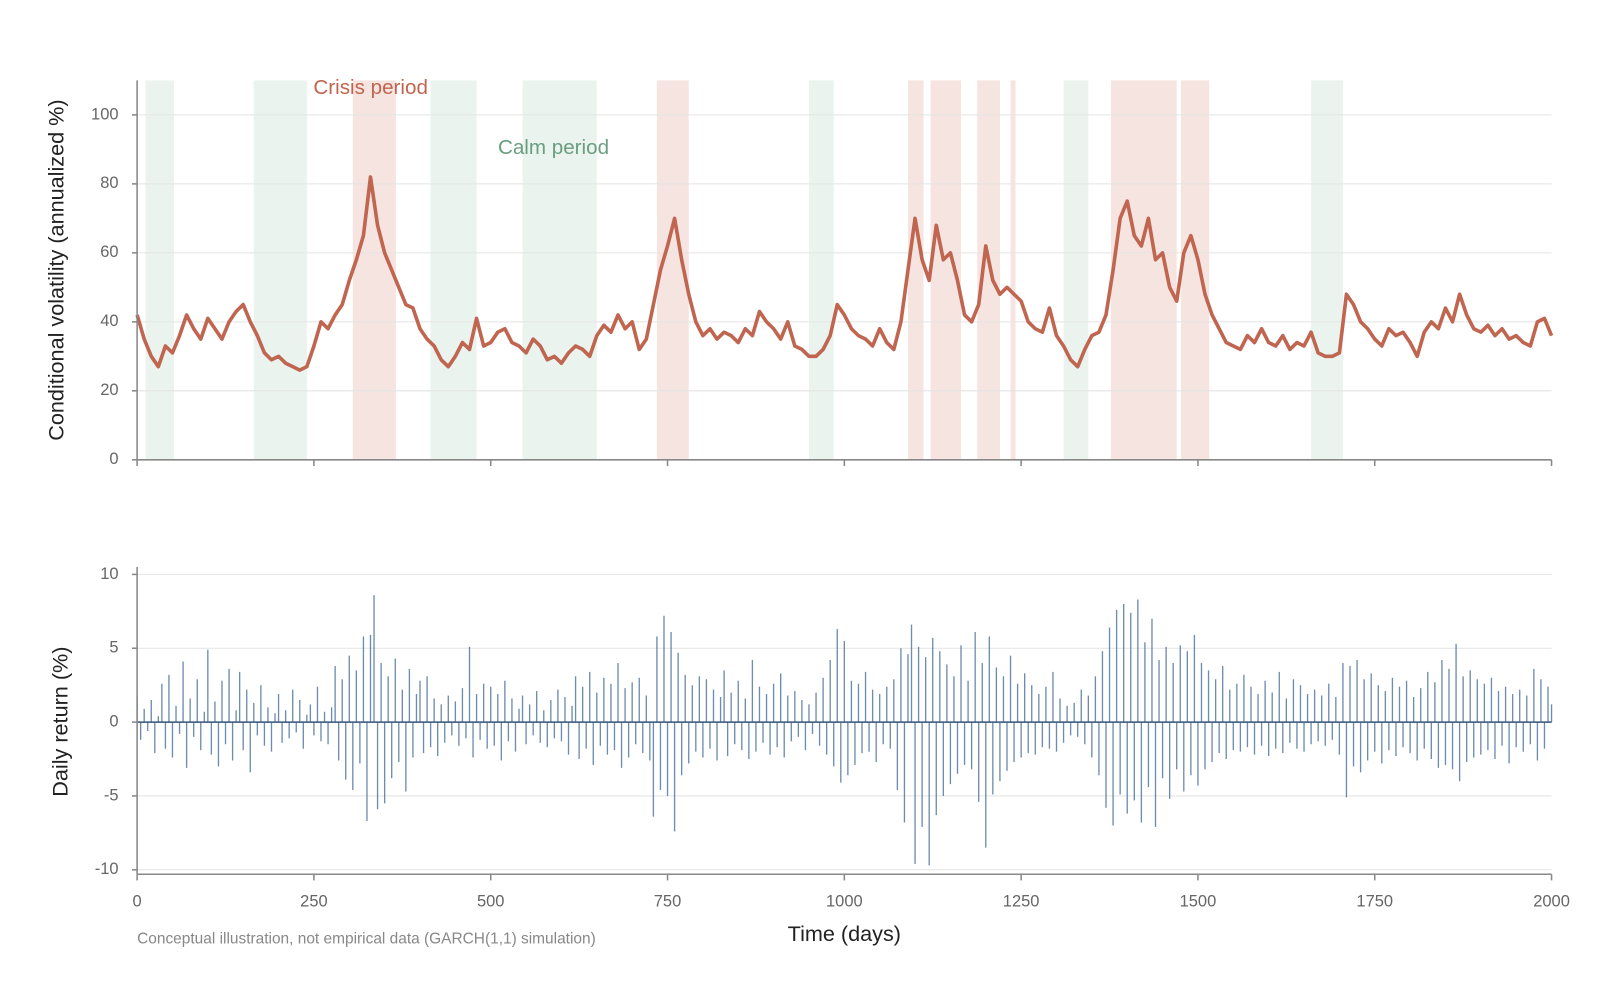 Image resolution: width=1600 pixels, height=1000 pixels. I want to click on y-axis-label: Daily return (%), so click(60, 722).